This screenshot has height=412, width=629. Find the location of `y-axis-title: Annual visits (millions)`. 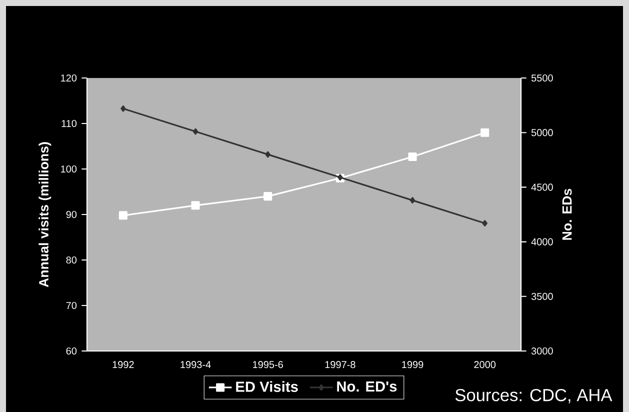

y-axis-title: Annual visits (millions) is located at coordinates (45, 215).